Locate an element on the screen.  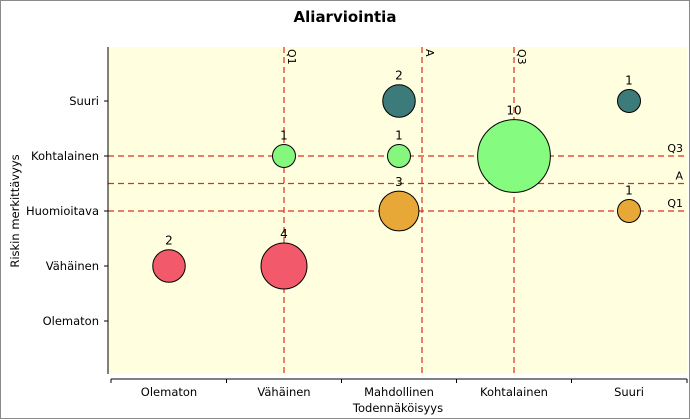
vertical-reference-label: Q1 is located at coordinates (291, 57).